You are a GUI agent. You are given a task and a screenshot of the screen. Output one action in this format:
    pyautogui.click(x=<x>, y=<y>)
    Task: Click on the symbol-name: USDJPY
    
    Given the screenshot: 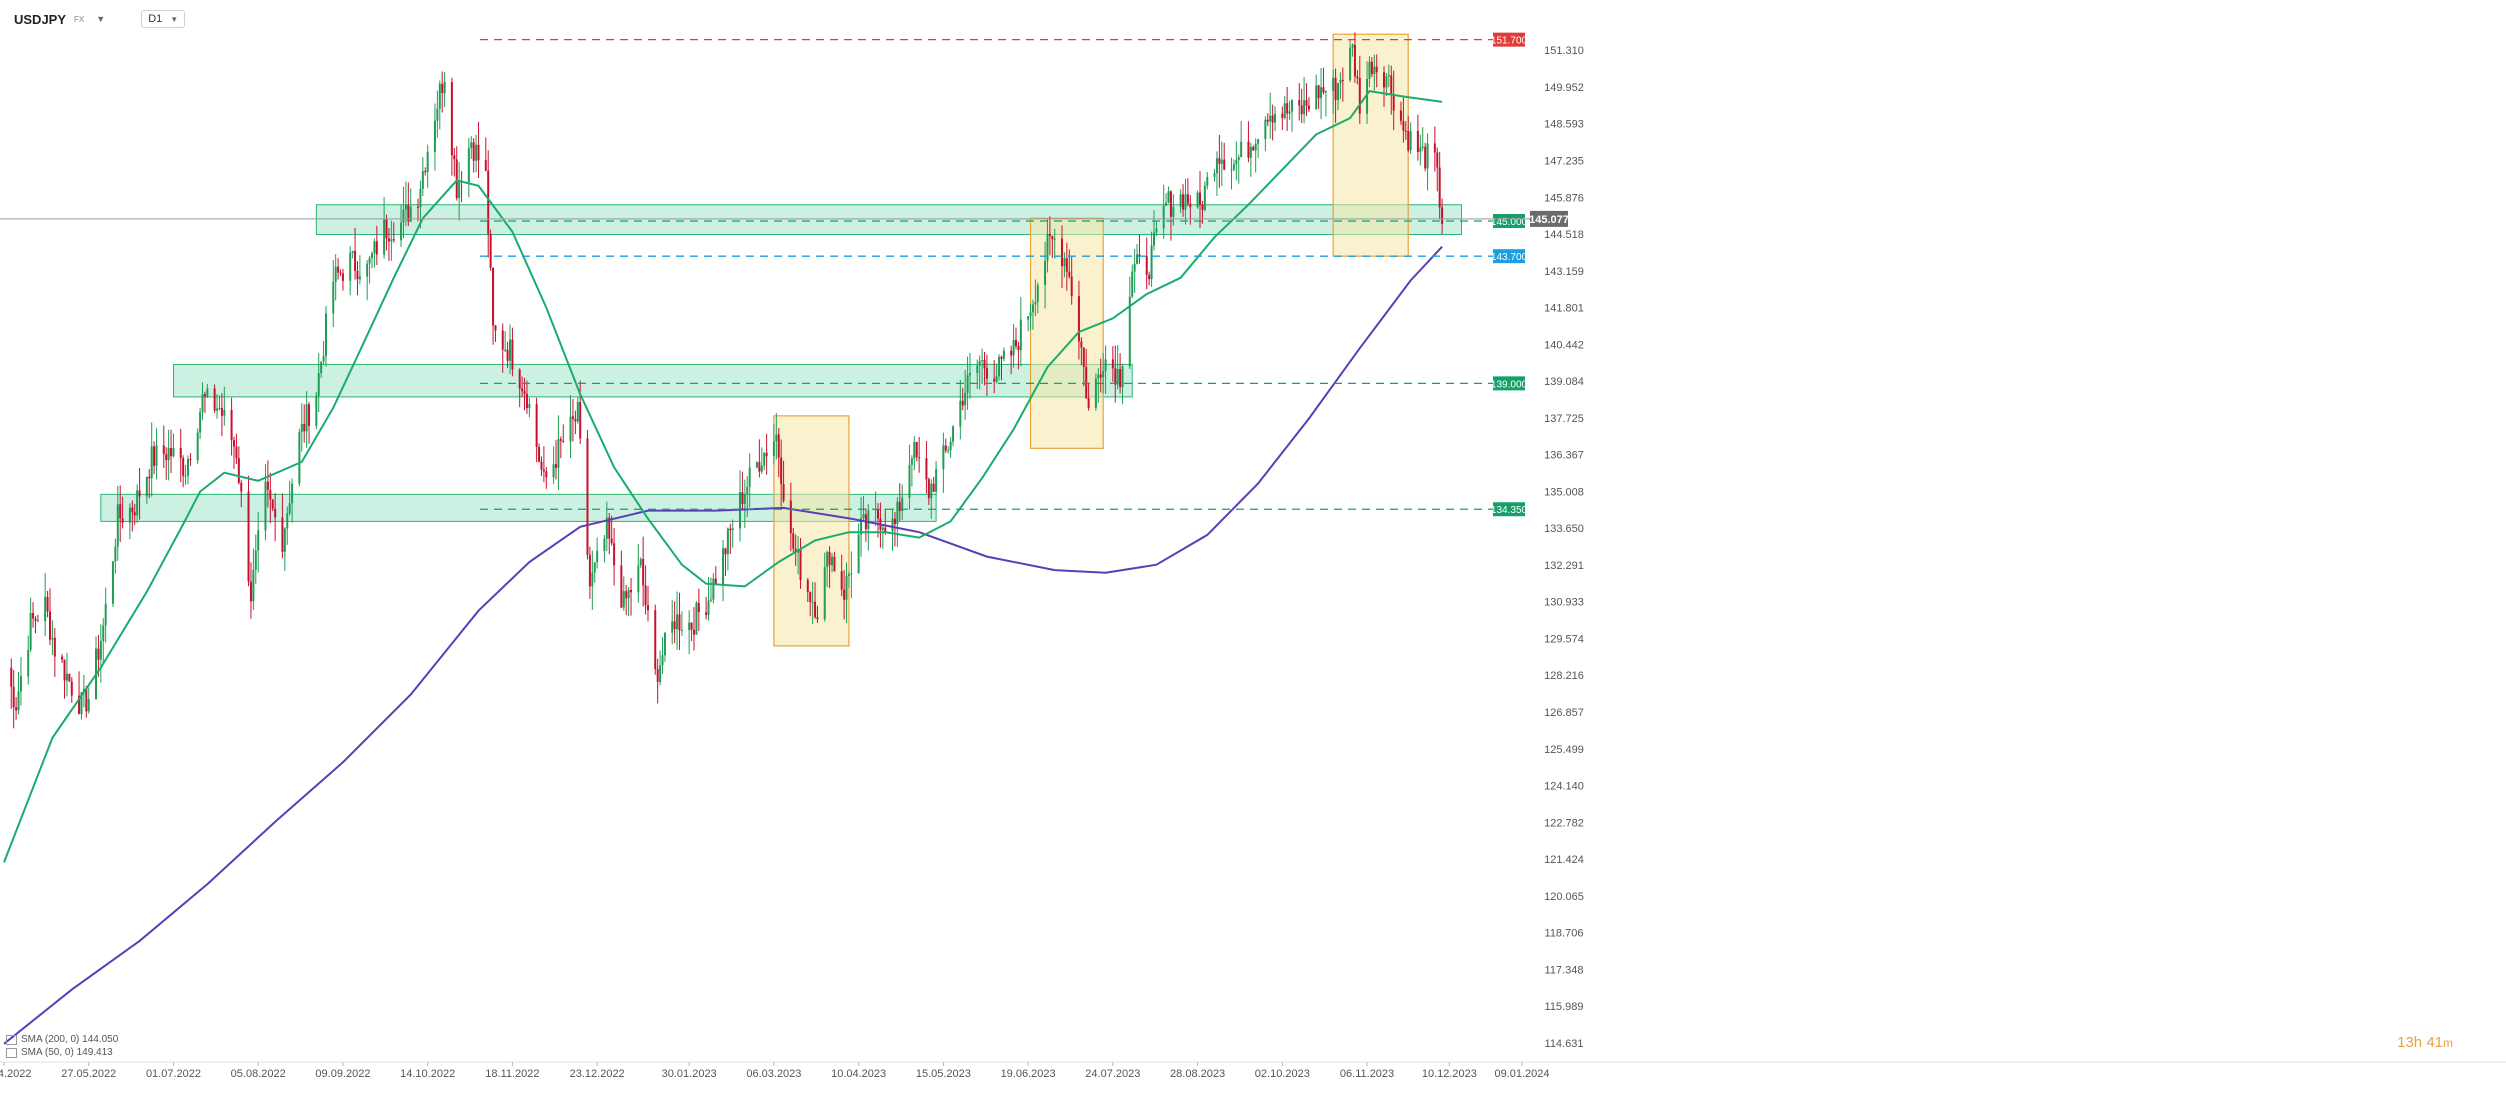 What is the action you would take?
    pyautogui.click(x=40, y=19)
    